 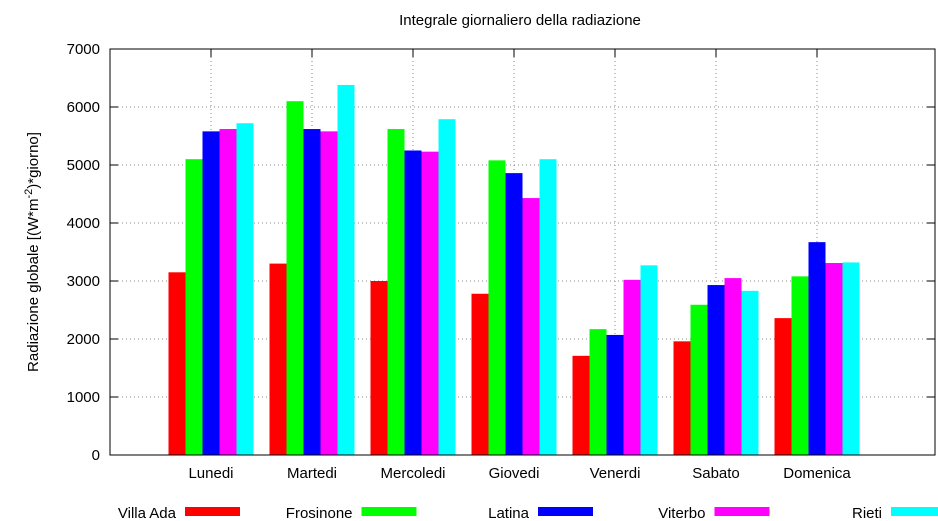 What do you see at coordinates (312, 473) in the screenshot?
I see `x-tick-label: Martedi` at bounding box center [312, 473].